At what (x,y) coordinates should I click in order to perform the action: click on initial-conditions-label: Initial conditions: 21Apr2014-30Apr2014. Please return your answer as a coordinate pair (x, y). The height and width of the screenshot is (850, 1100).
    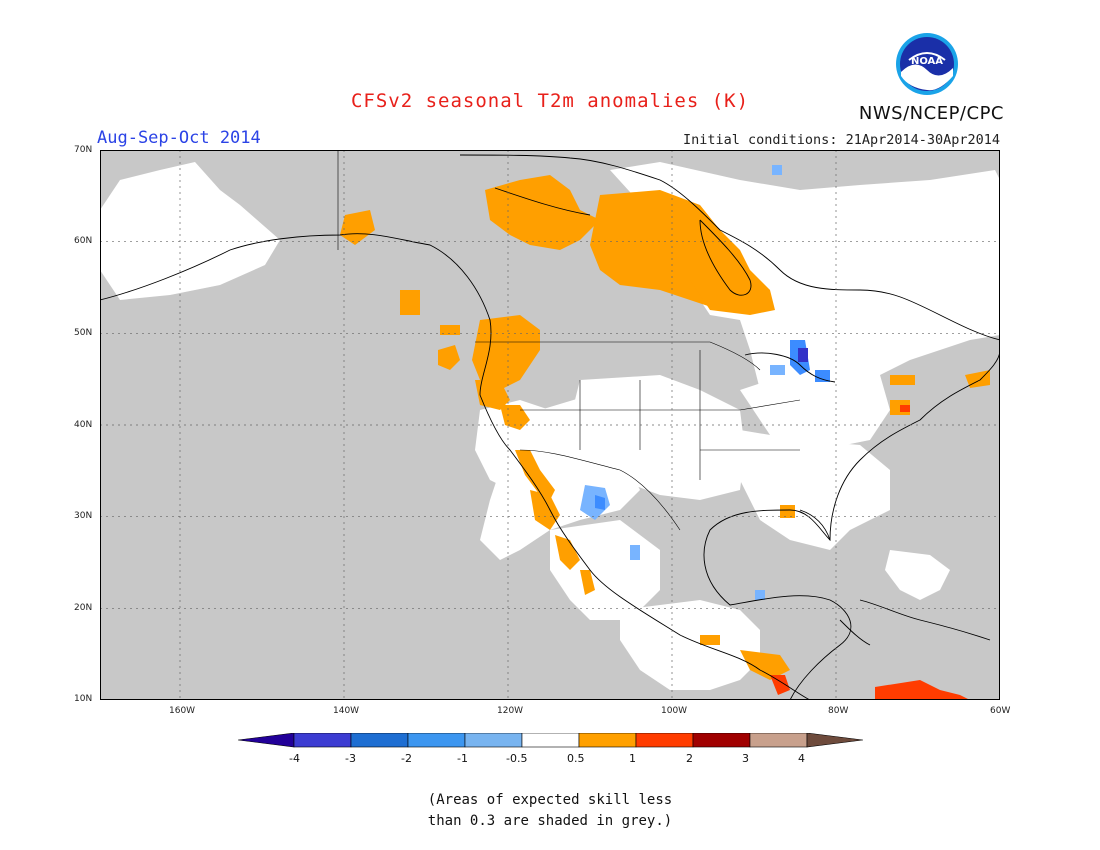
    Looking at the image, I should click on (841, 140).